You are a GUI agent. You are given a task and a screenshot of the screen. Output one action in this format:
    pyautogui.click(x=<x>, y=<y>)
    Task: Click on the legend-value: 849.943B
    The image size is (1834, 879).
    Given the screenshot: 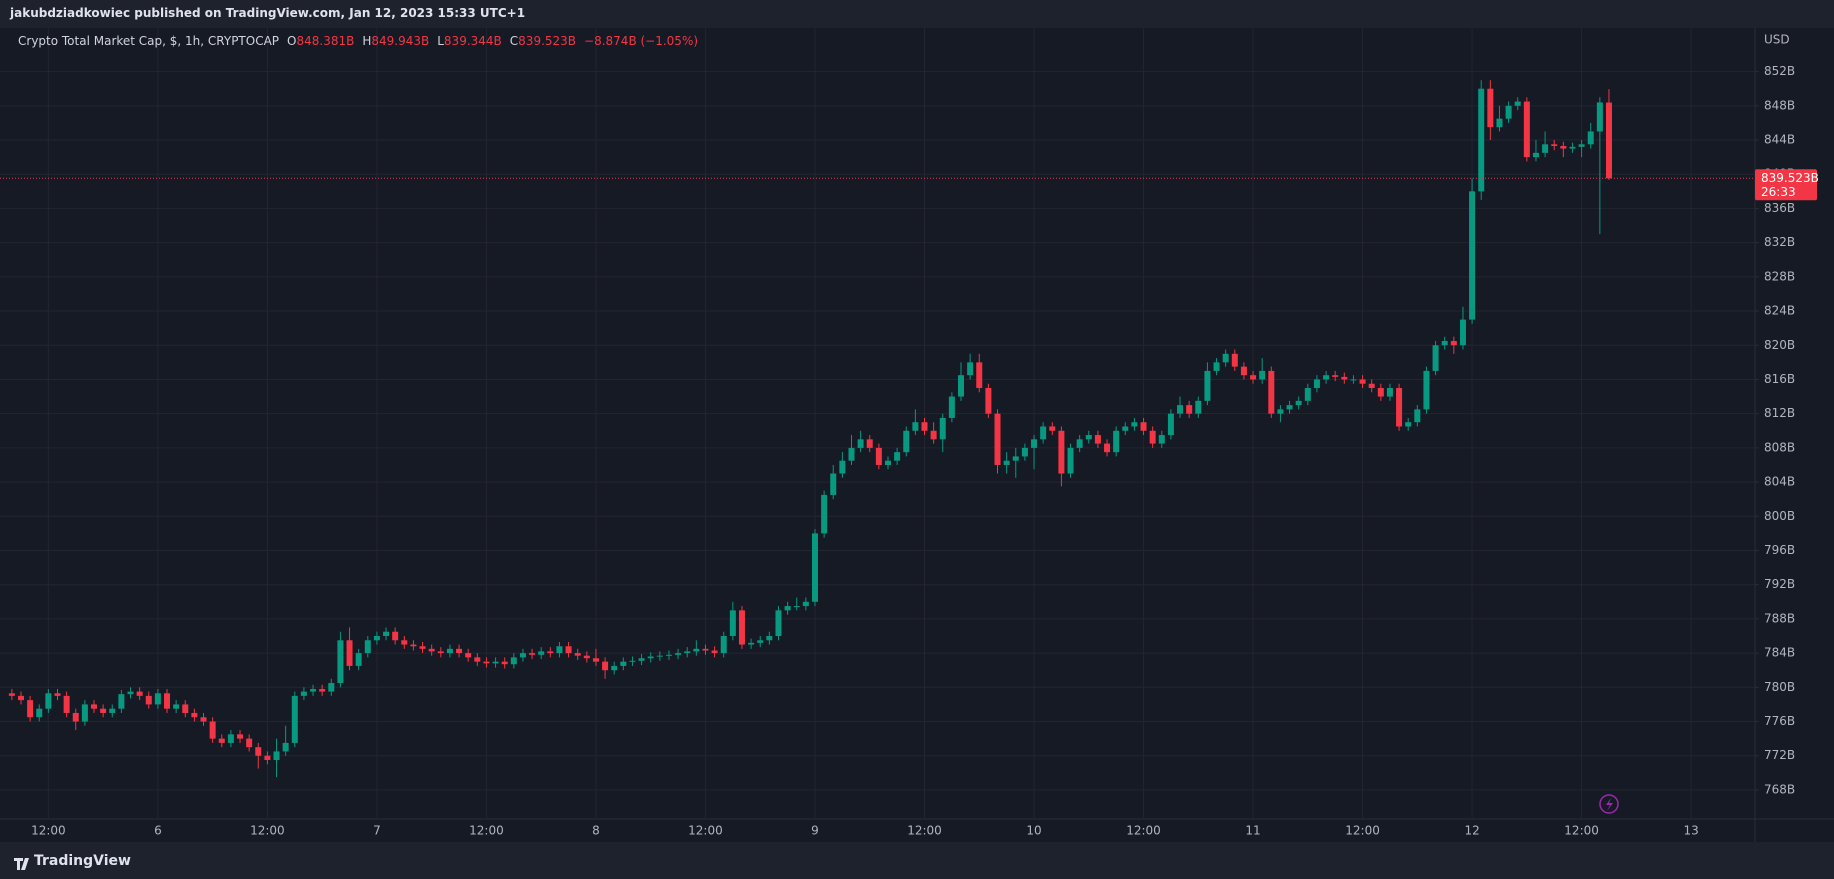 What is the action you would take?
    pyautogui.click(x=400, y=41)
    